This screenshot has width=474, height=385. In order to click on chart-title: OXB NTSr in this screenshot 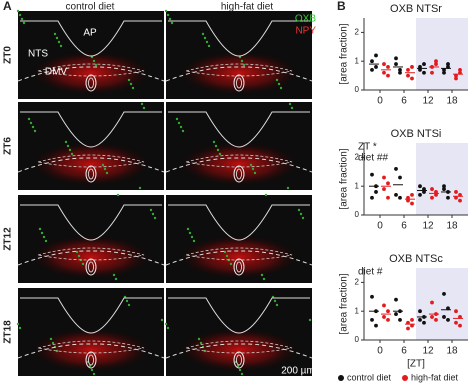, I will do `click(416, 9)`.